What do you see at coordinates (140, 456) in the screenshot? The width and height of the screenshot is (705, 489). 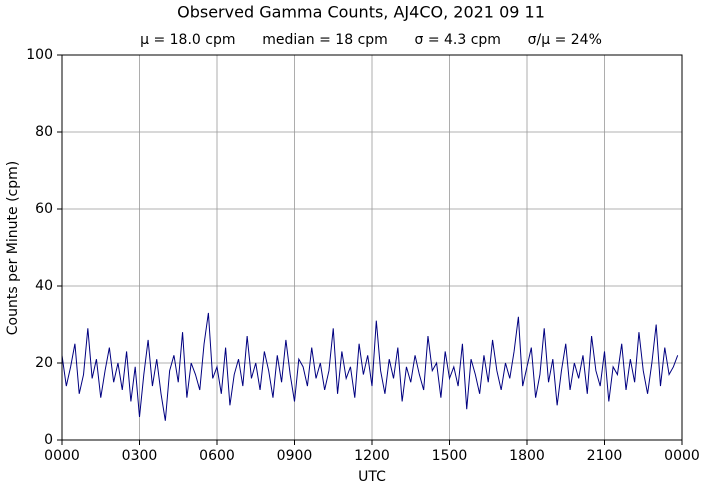 I see `x-tick-label: 0300` at bounding box center [140, 456].